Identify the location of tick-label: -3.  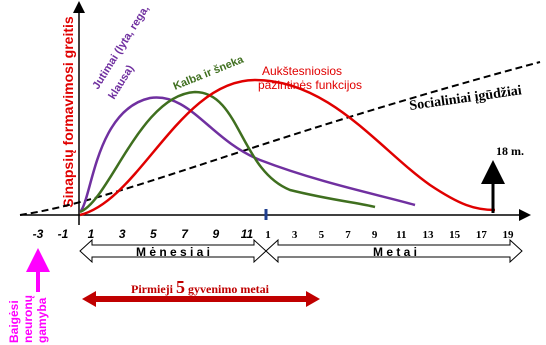
(38, 234).